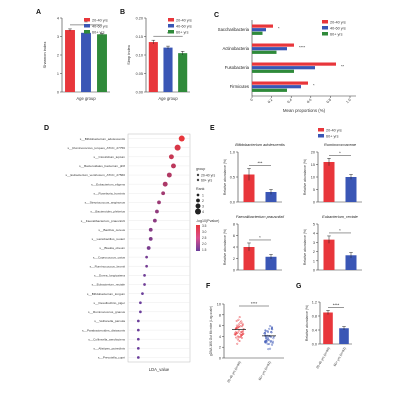 The image size is (400, 400). What do you see at coordinates (58, 93) in the screenshot?
I see `panel-A-y-tick-label: 0` at bounding box center [58, 93].